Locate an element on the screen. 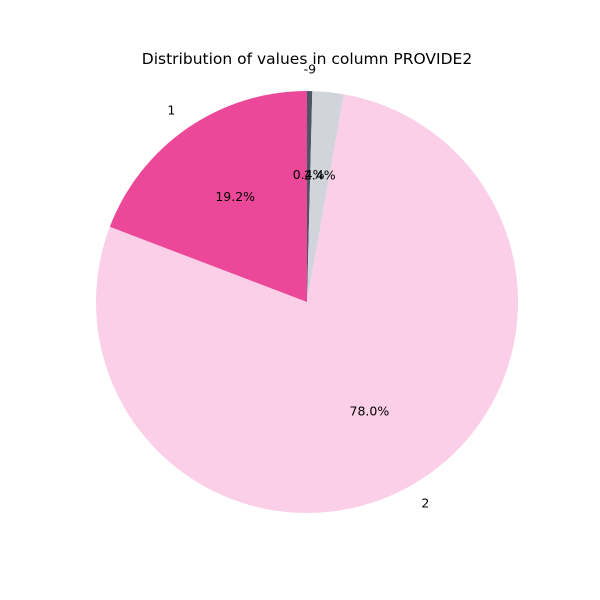  slice-percent-1: 2.4% is located at coordinates (320, 175).